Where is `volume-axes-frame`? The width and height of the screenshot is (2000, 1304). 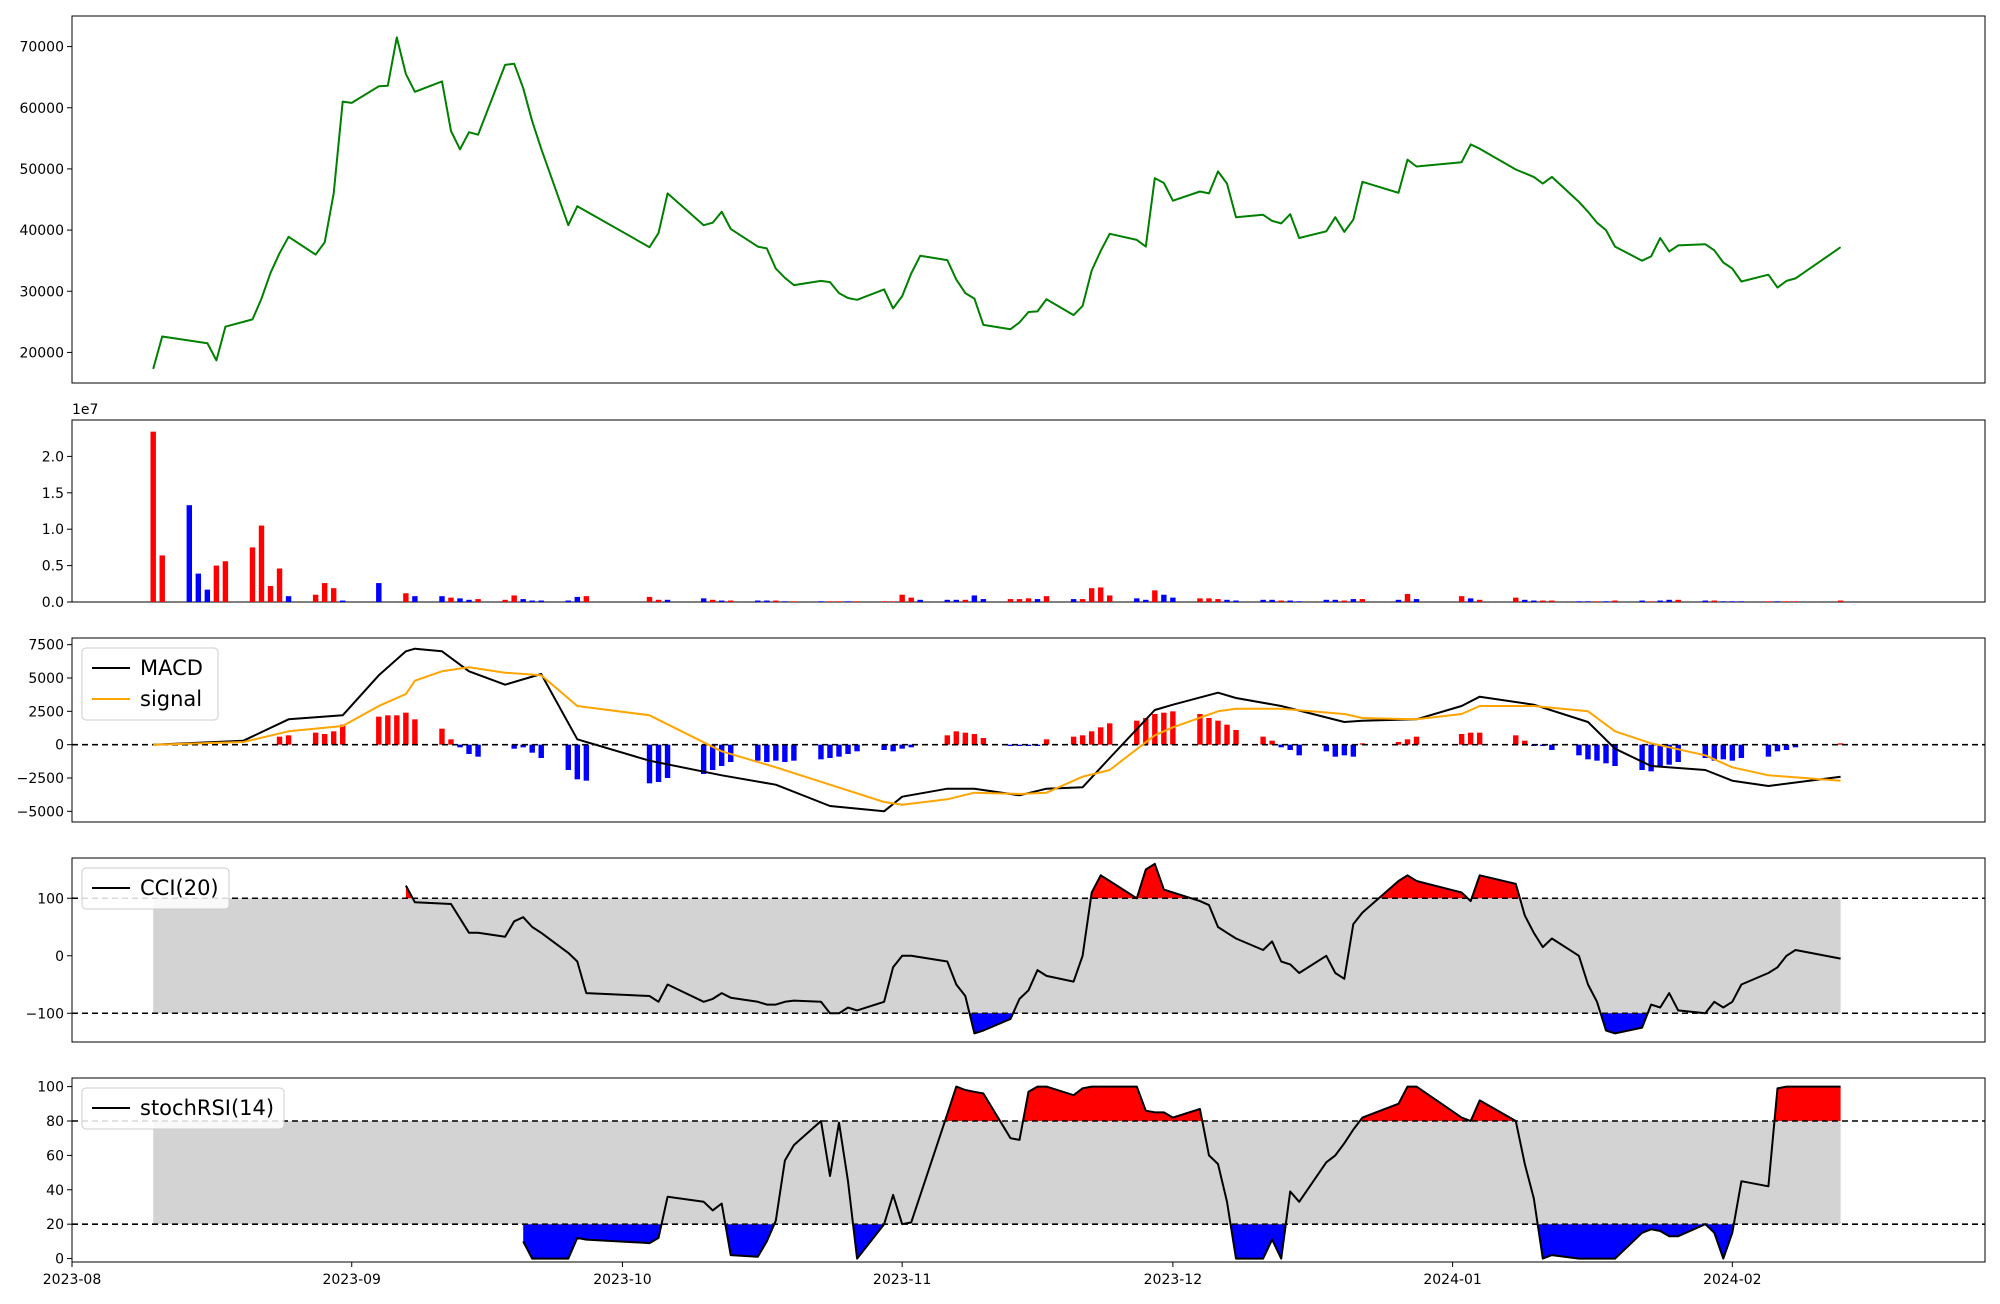 volume-axes-frame is located at coordinates (1028, 511).